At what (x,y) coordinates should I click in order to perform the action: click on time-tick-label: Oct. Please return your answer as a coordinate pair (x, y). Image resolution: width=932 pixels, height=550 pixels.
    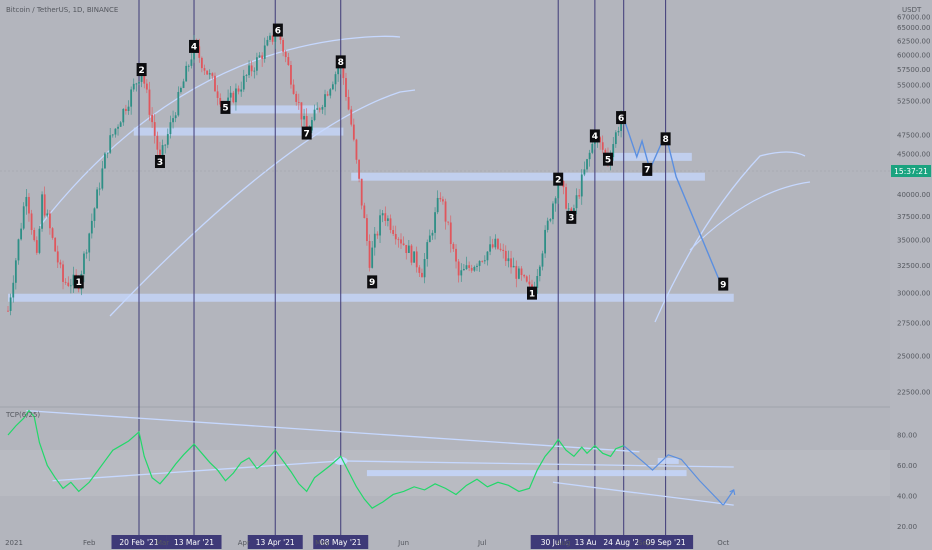
    Looking at the image, I should click on (723, 543).